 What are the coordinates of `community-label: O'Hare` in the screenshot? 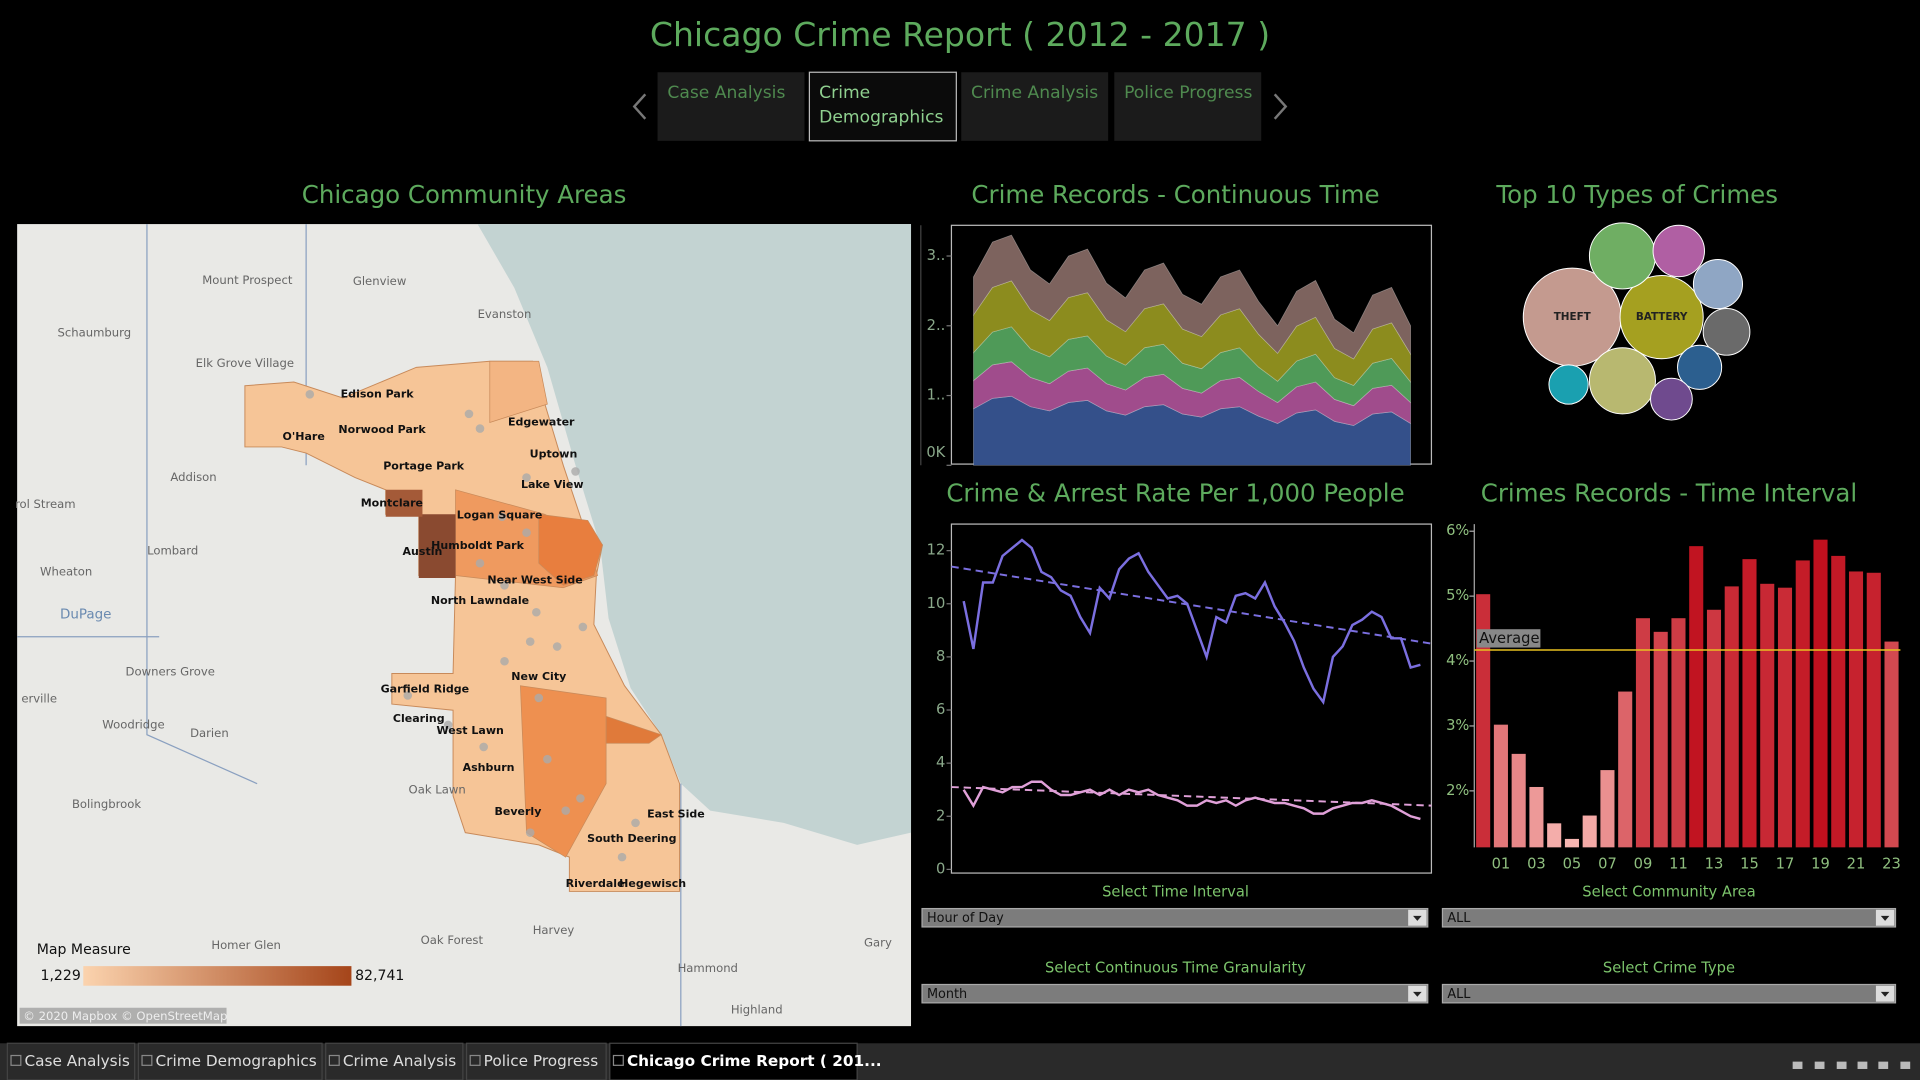 It's located at (304, 436).